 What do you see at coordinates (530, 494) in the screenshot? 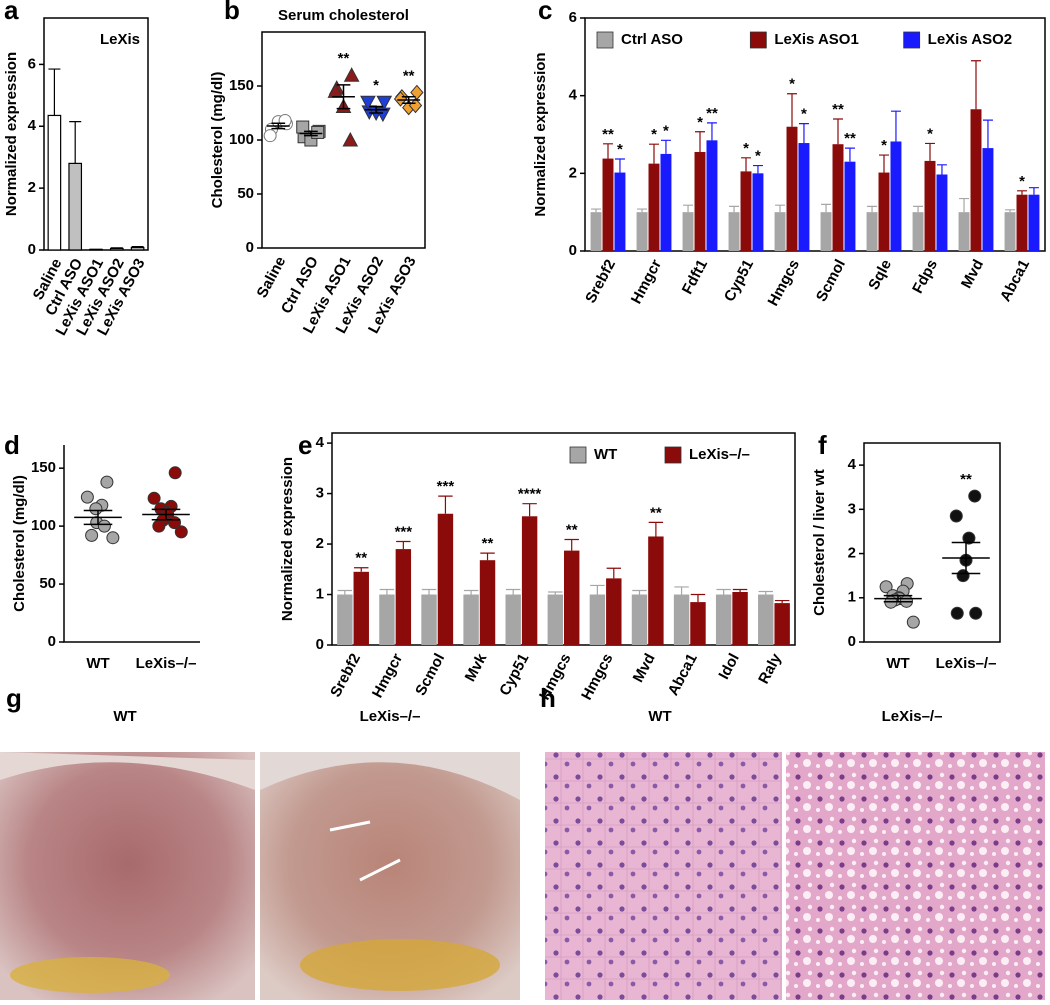
I see `significance: ****` at bounding box center [530, 494].